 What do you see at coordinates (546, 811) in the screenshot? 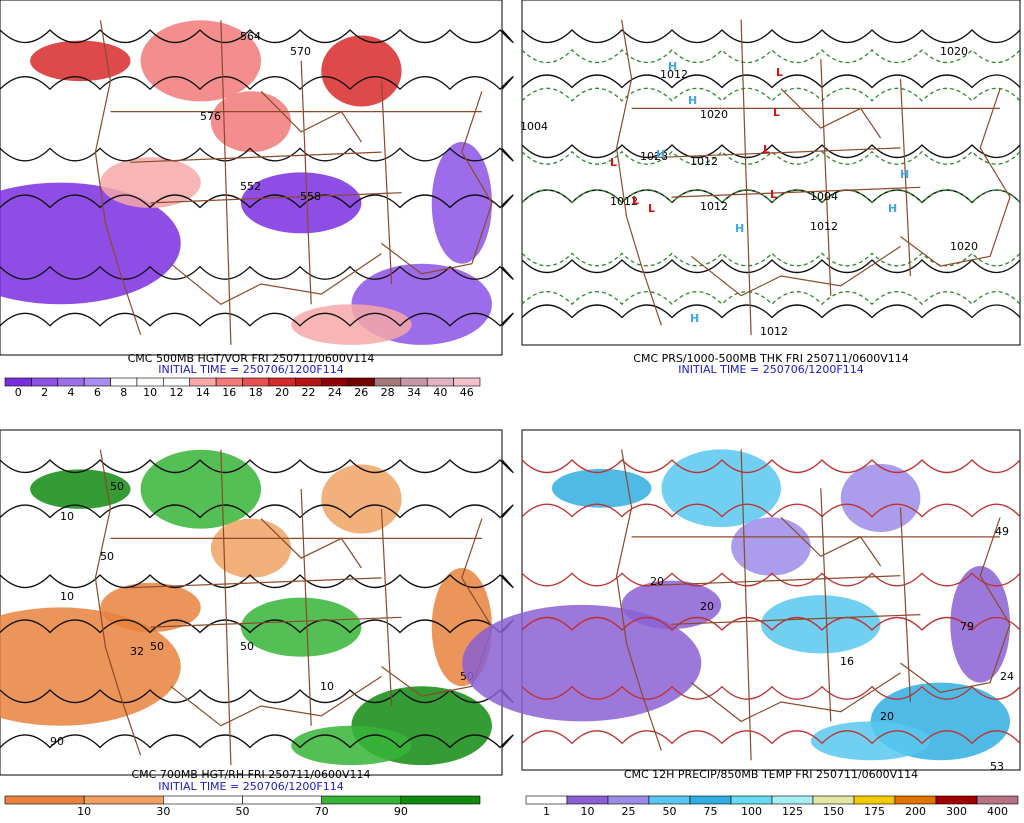
I see `colorbar-label: 1` at bounding box center [546, 811].